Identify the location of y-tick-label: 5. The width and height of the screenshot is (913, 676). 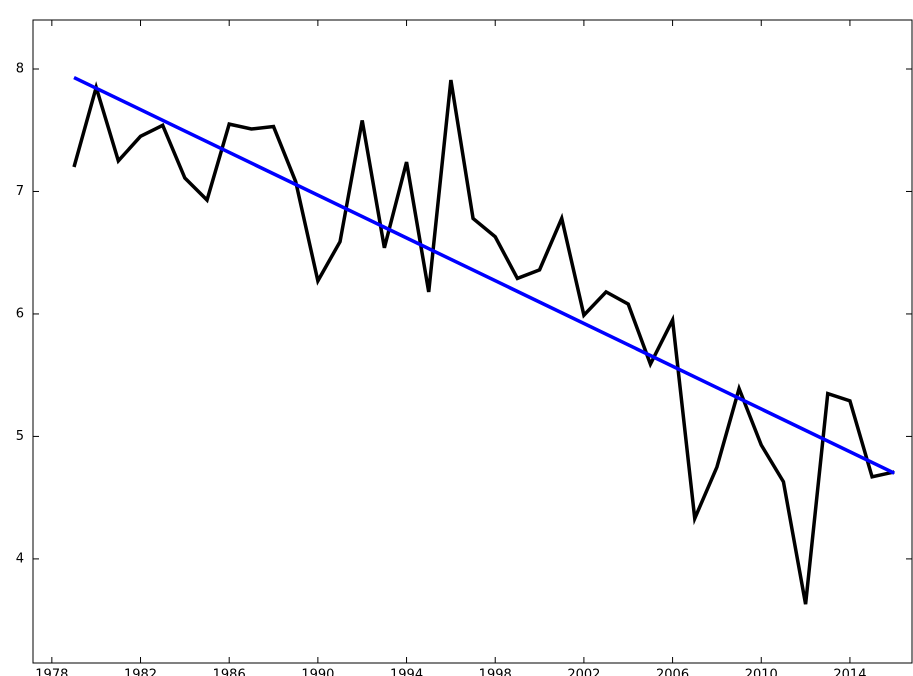
(20, 436).